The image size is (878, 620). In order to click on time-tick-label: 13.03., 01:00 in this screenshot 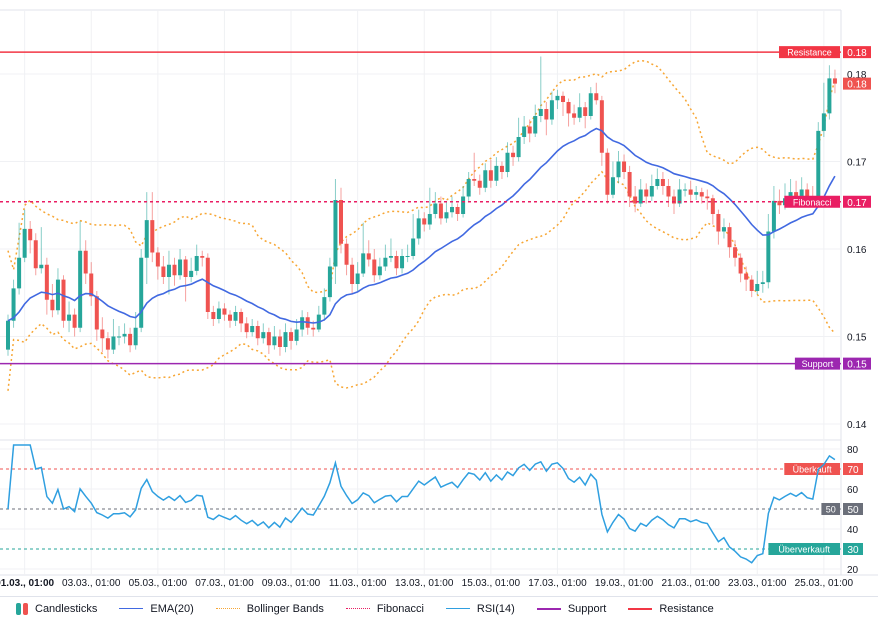, I will do `click(424, 583)`.